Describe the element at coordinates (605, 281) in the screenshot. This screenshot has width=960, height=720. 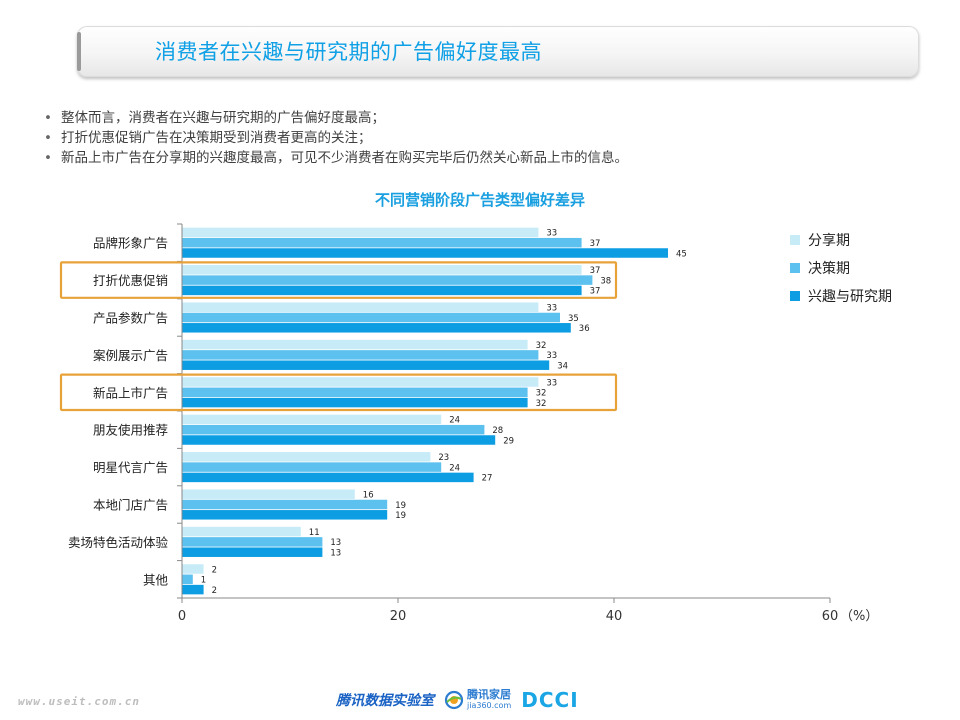
I see `data-label: 38` at that location.